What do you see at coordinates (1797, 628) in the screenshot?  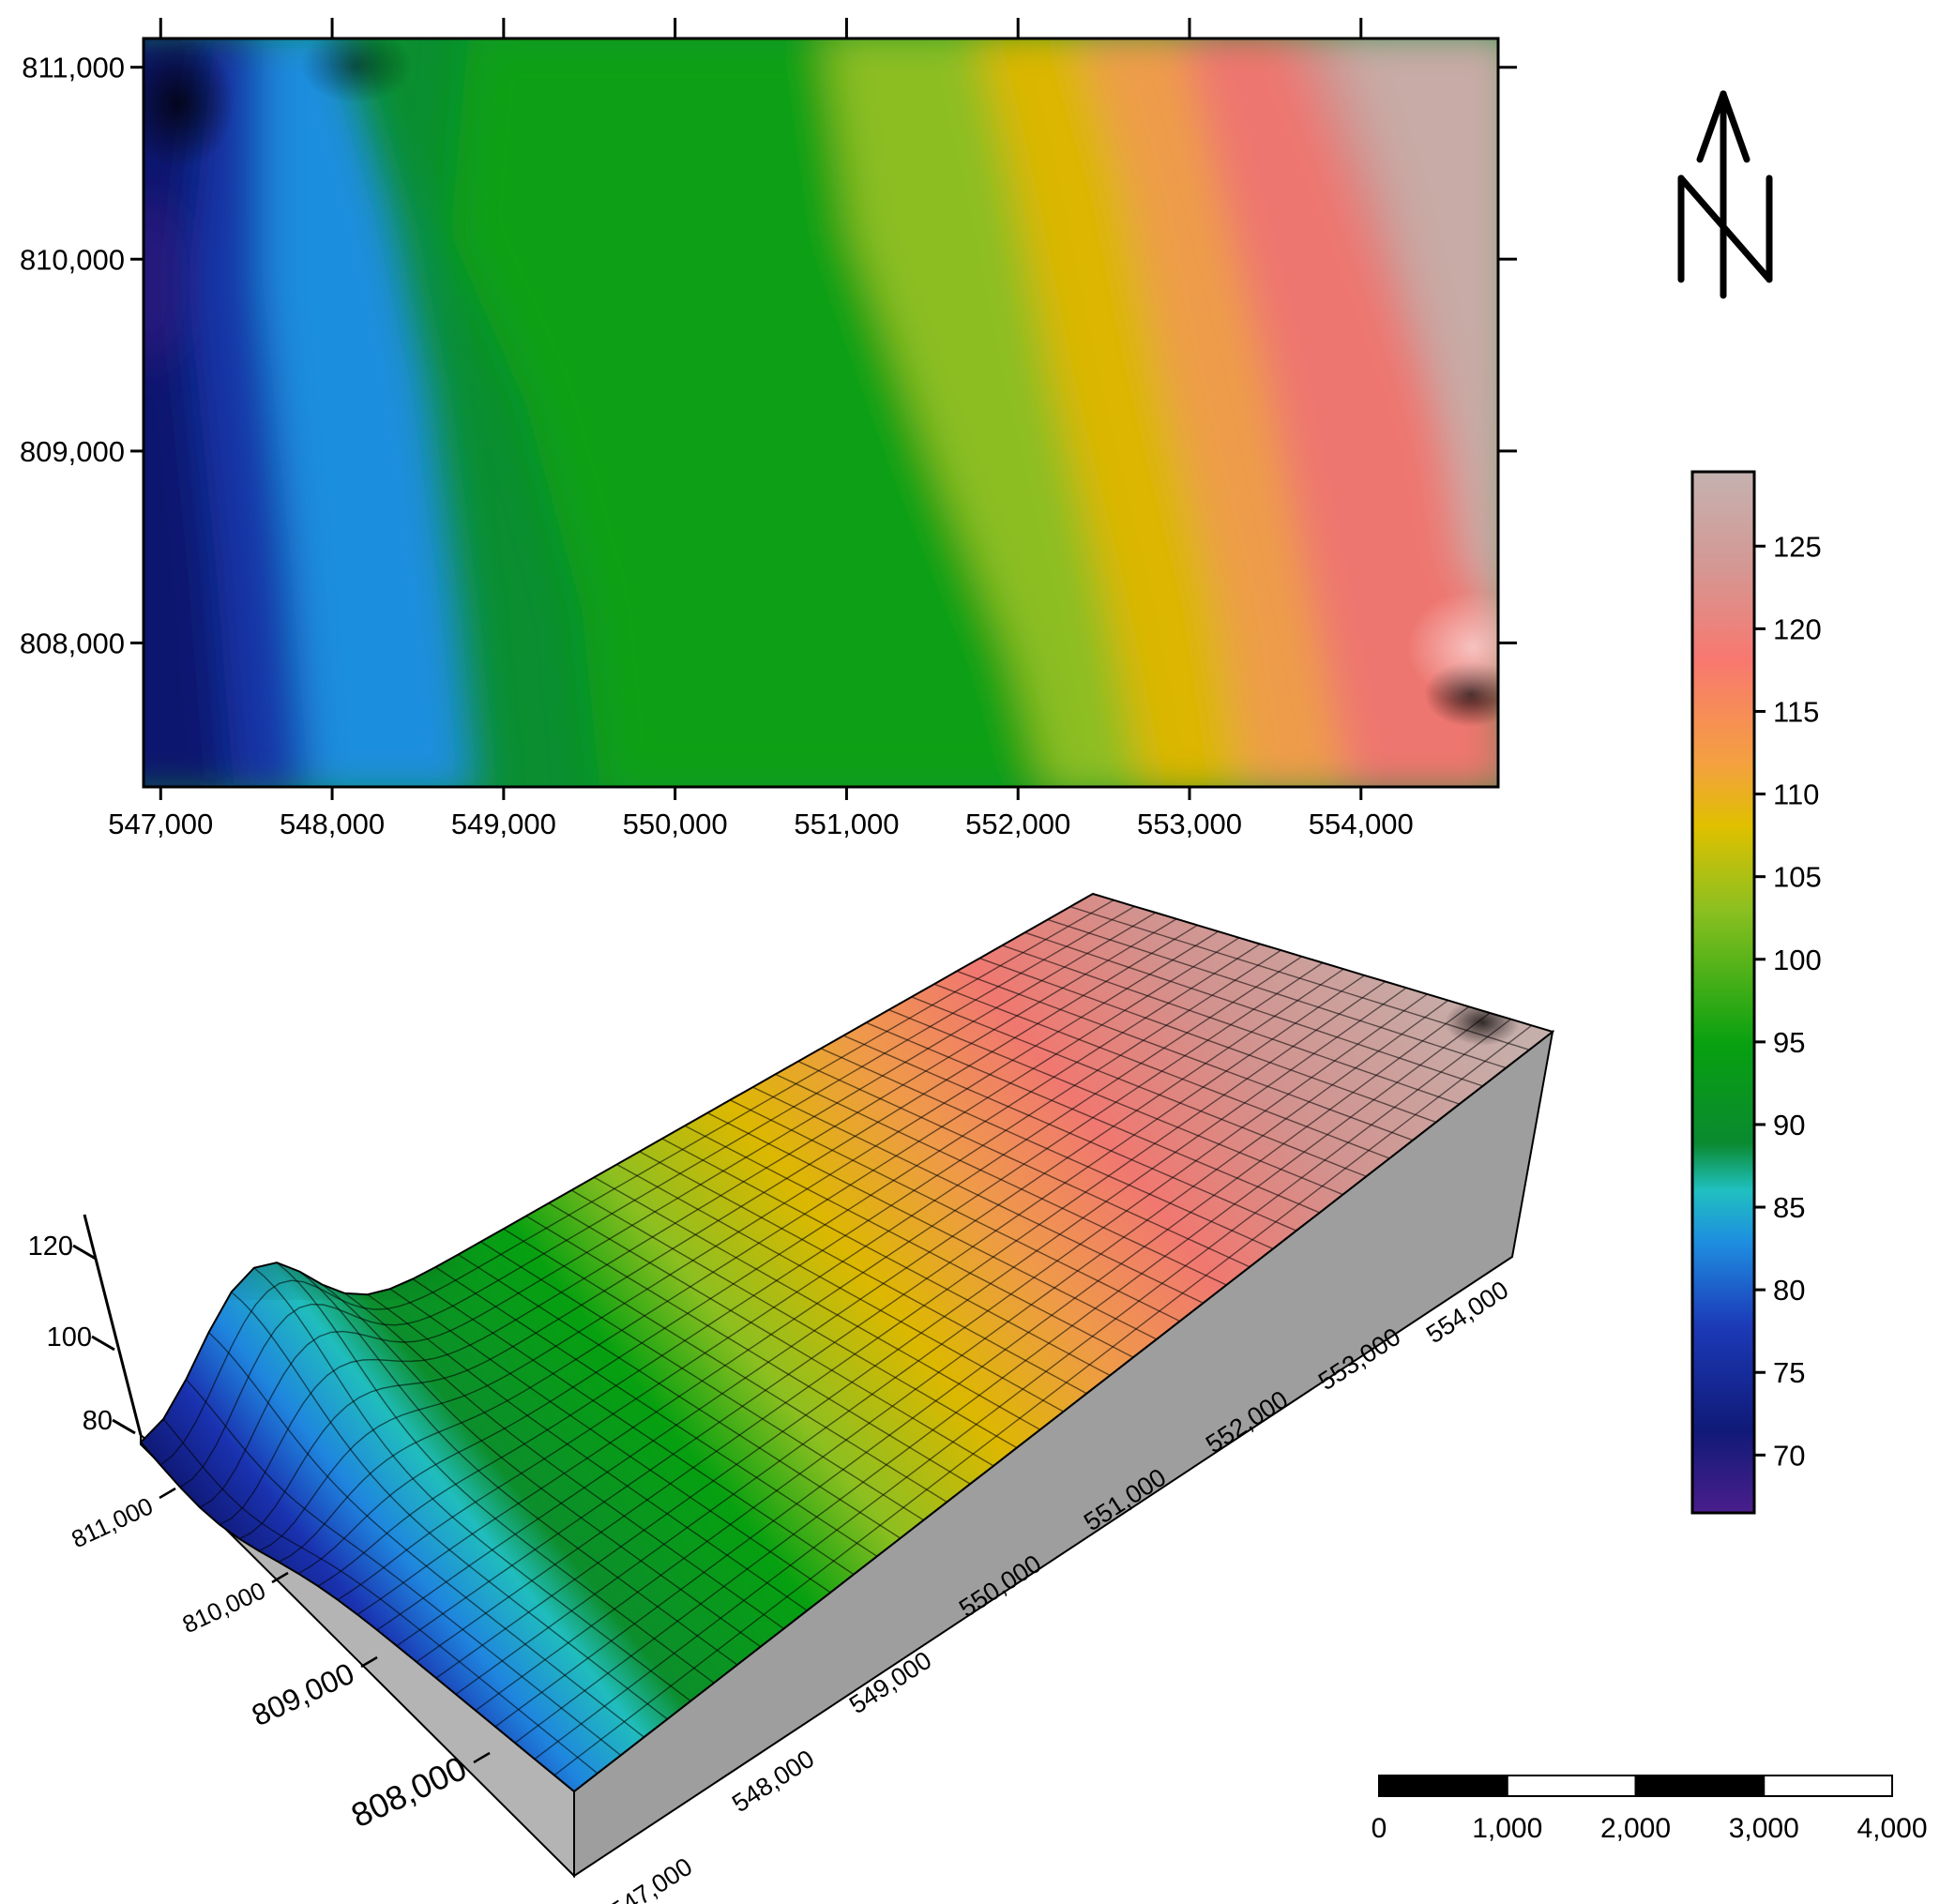 I see `legend-tick-label: 120` at bounding box center [1797, 628].